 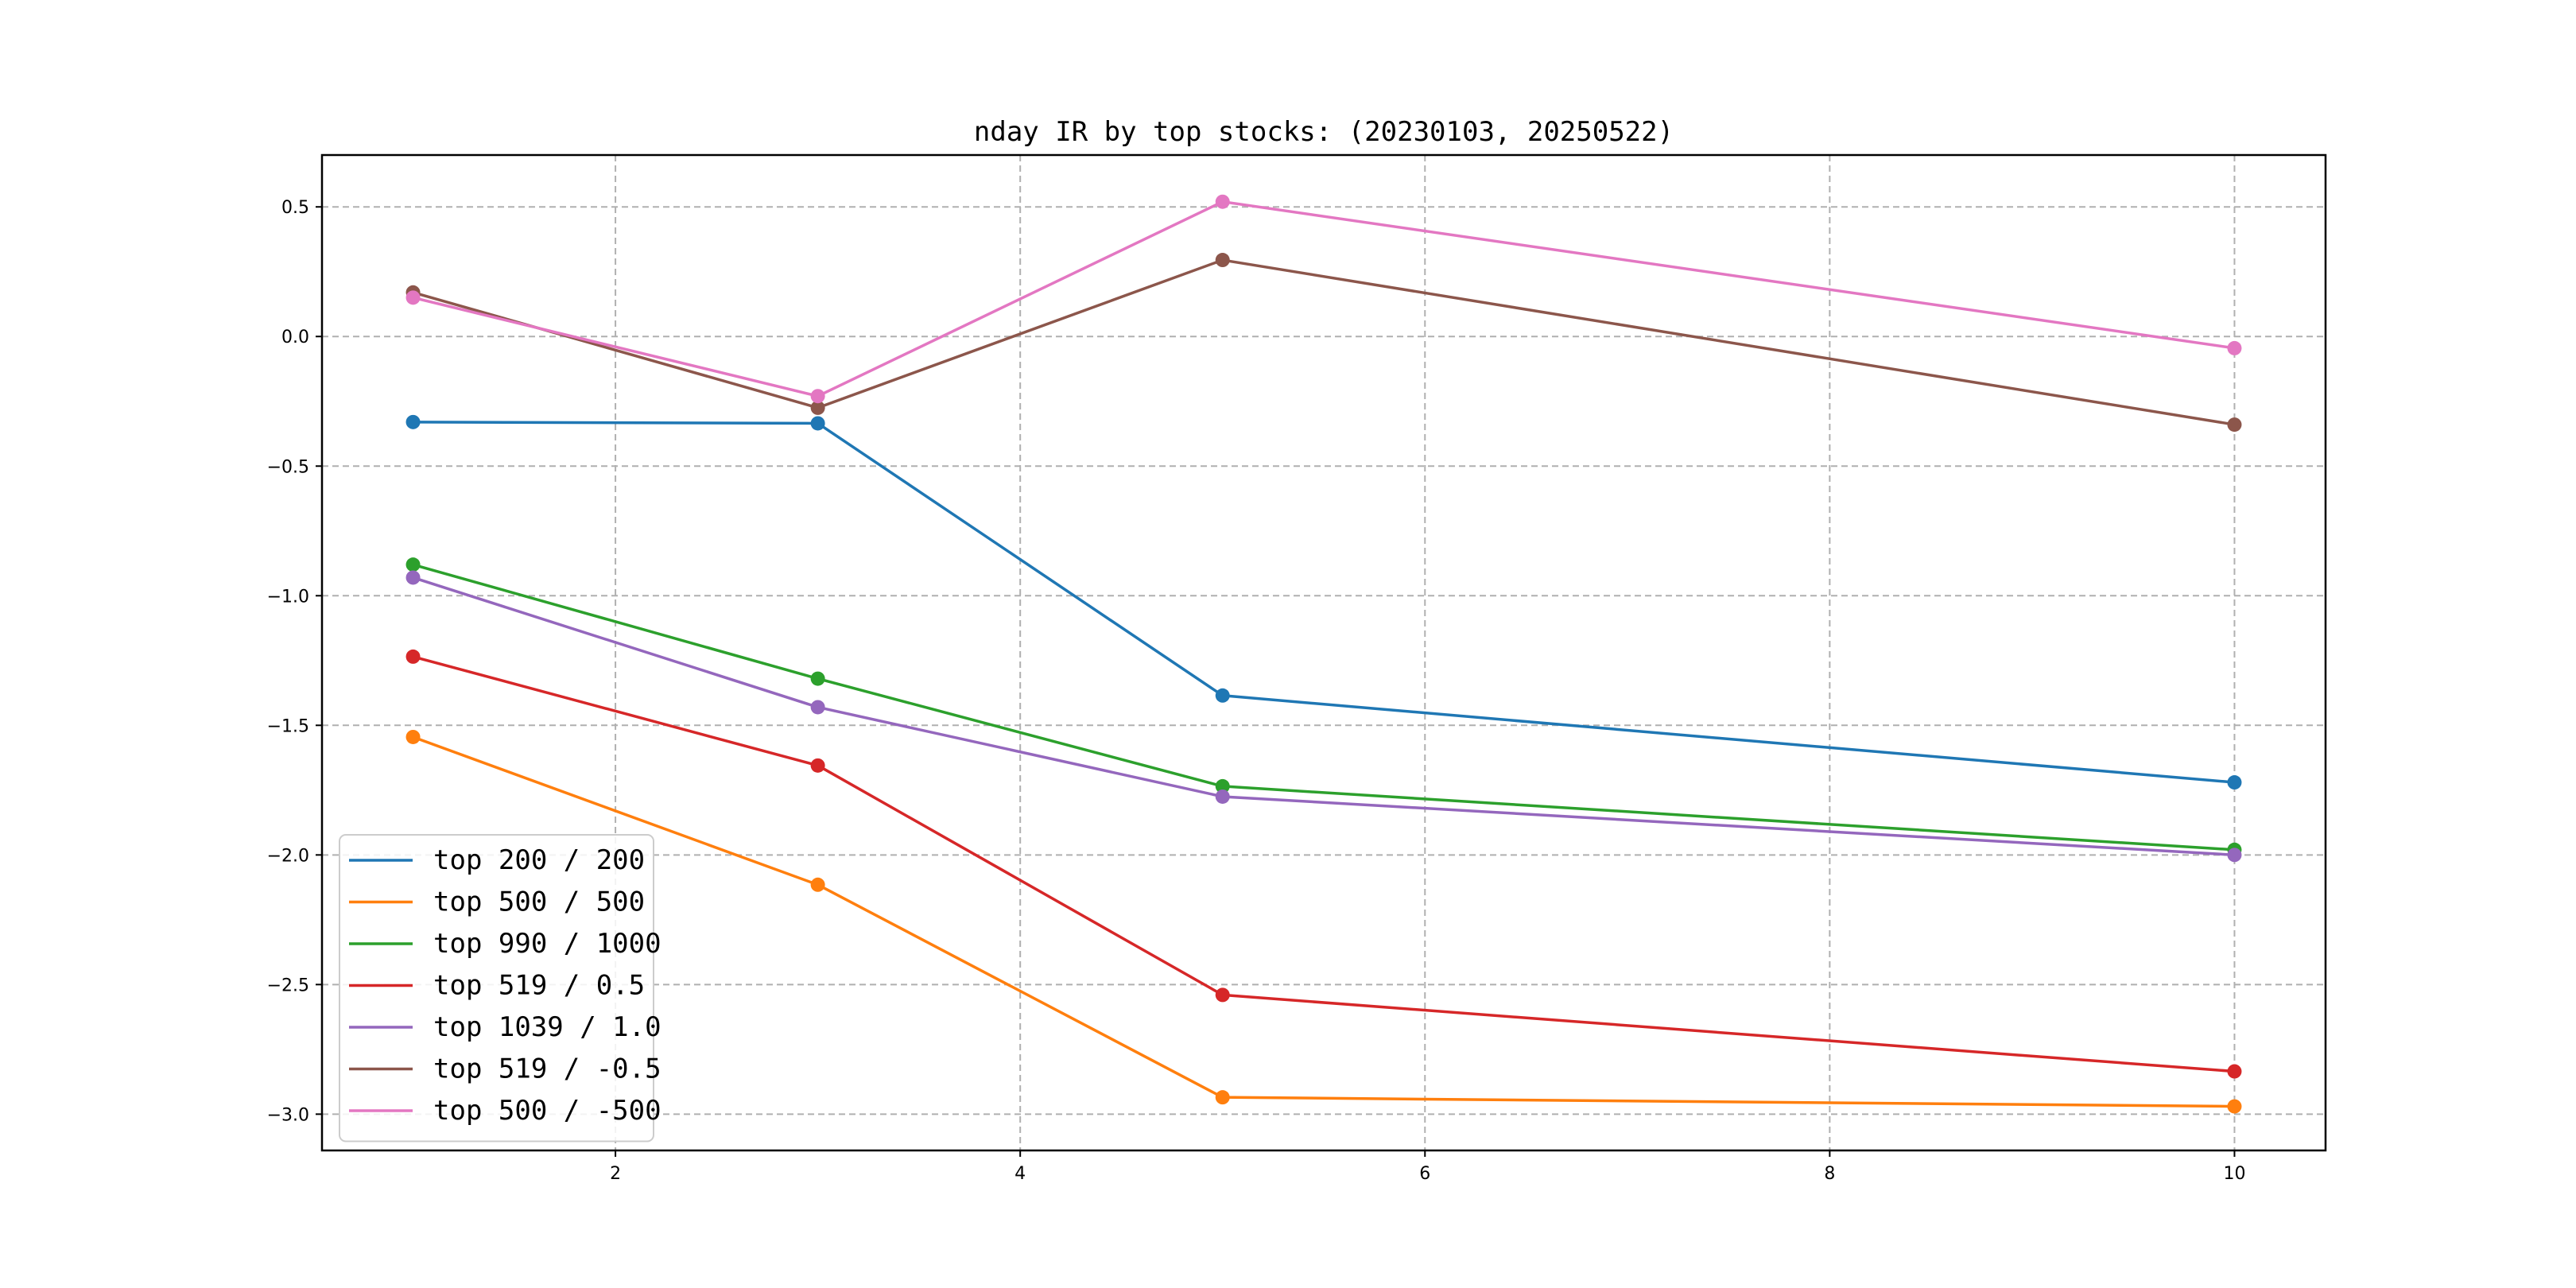 What do you see at coordinates (615, 1174) in the screenshot?
I see `x-tick-label: 2` at bounding box center [615, 1174].